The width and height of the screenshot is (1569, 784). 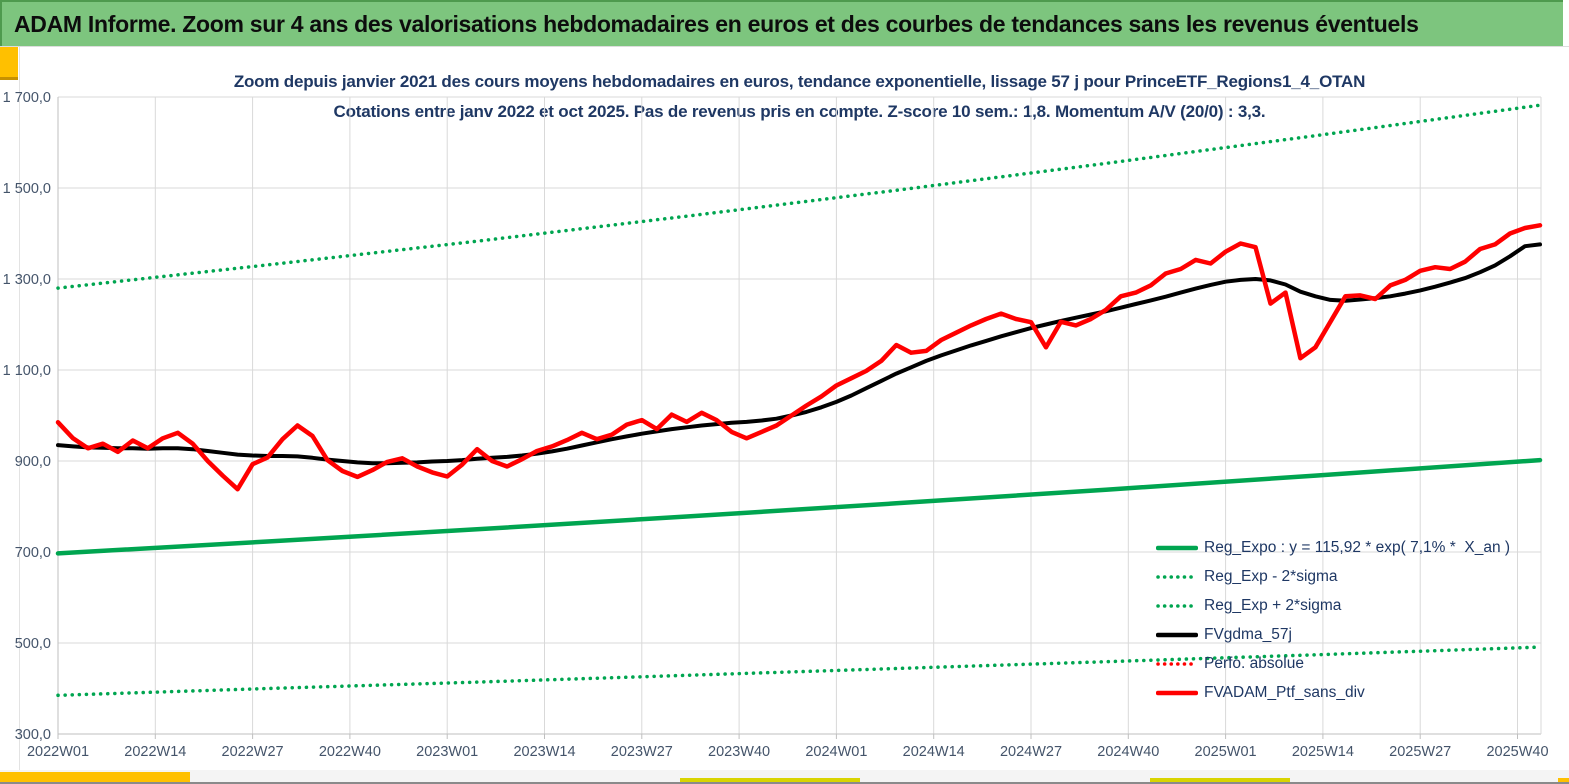 I want to click on x-axis-label: 2024W01, so click(x=836, y=752).